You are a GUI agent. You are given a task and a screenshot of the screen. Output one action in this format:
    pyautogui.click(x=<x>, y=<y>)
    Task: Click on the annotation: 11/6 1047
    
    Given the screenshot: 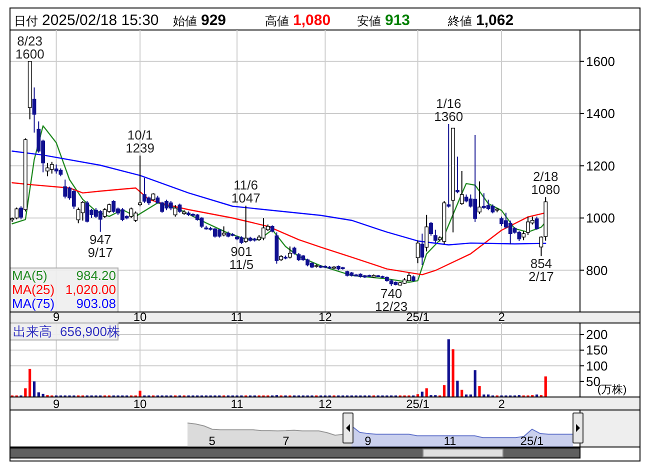 What is the action you would take?
    pyautogui.click(x=245, y=192)
    